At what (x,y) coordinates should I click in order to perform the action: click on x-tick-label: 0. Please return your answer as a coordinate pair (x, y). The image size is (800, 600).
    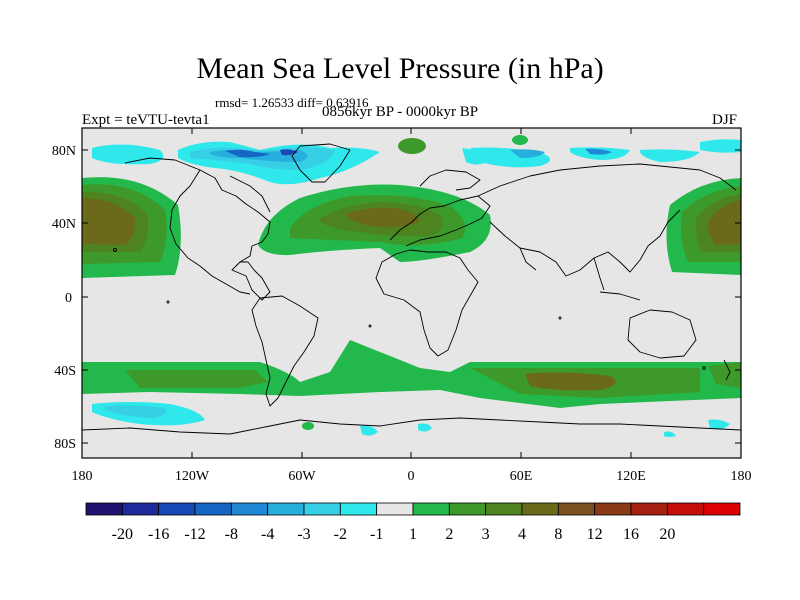
    Looking at the image, I should click on (411, 476).